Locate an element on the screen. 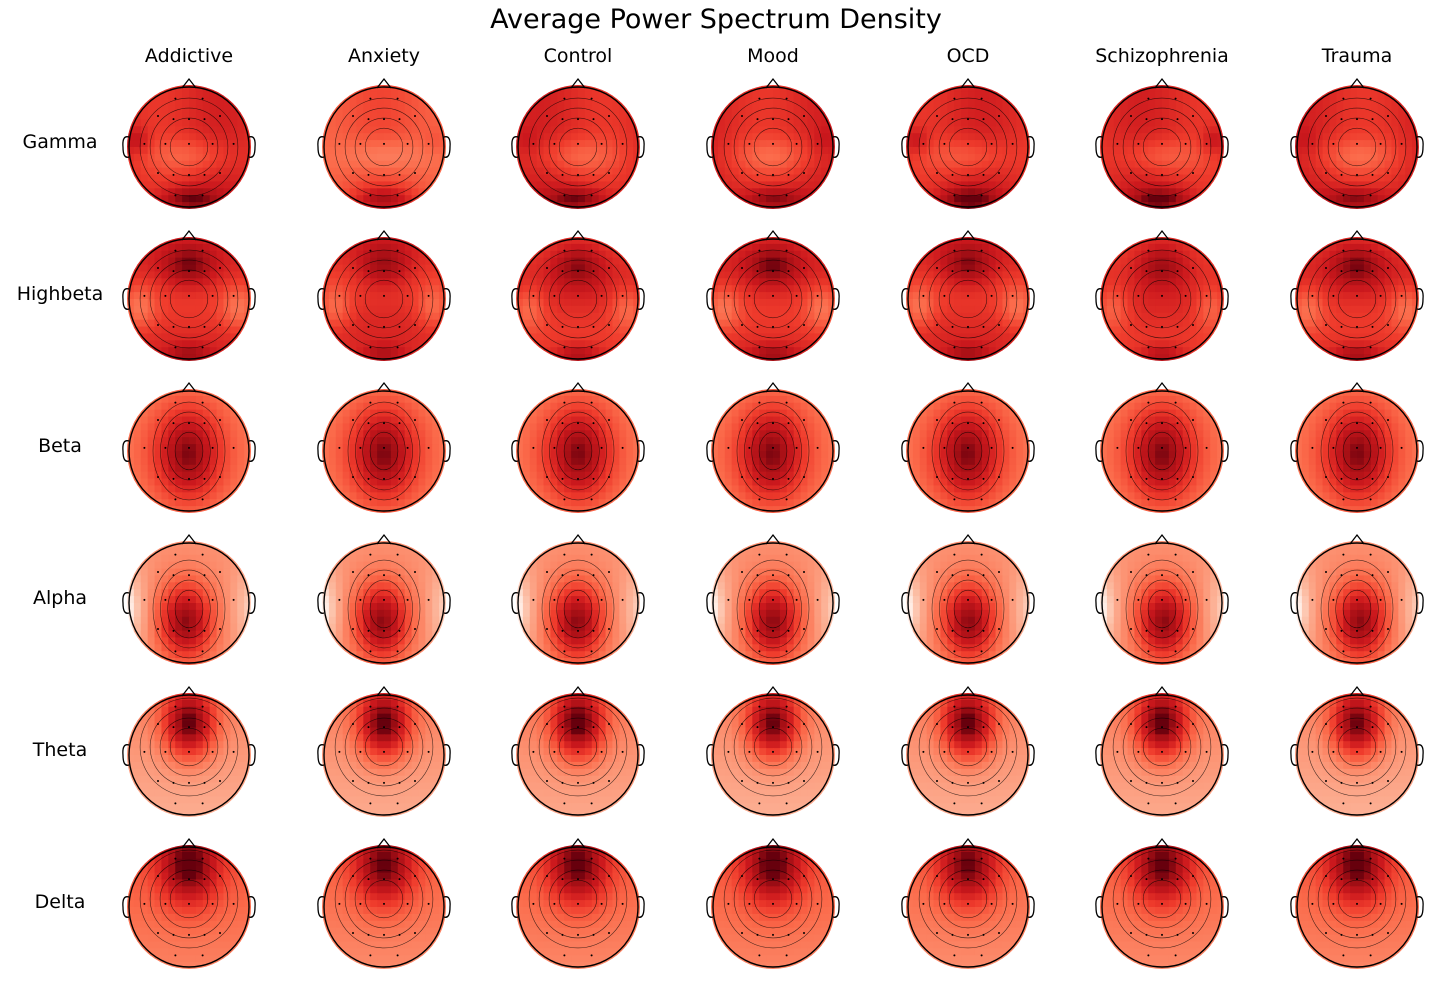  topomap-highbeta-schizophrenia is located at coordinates (1162, 295).